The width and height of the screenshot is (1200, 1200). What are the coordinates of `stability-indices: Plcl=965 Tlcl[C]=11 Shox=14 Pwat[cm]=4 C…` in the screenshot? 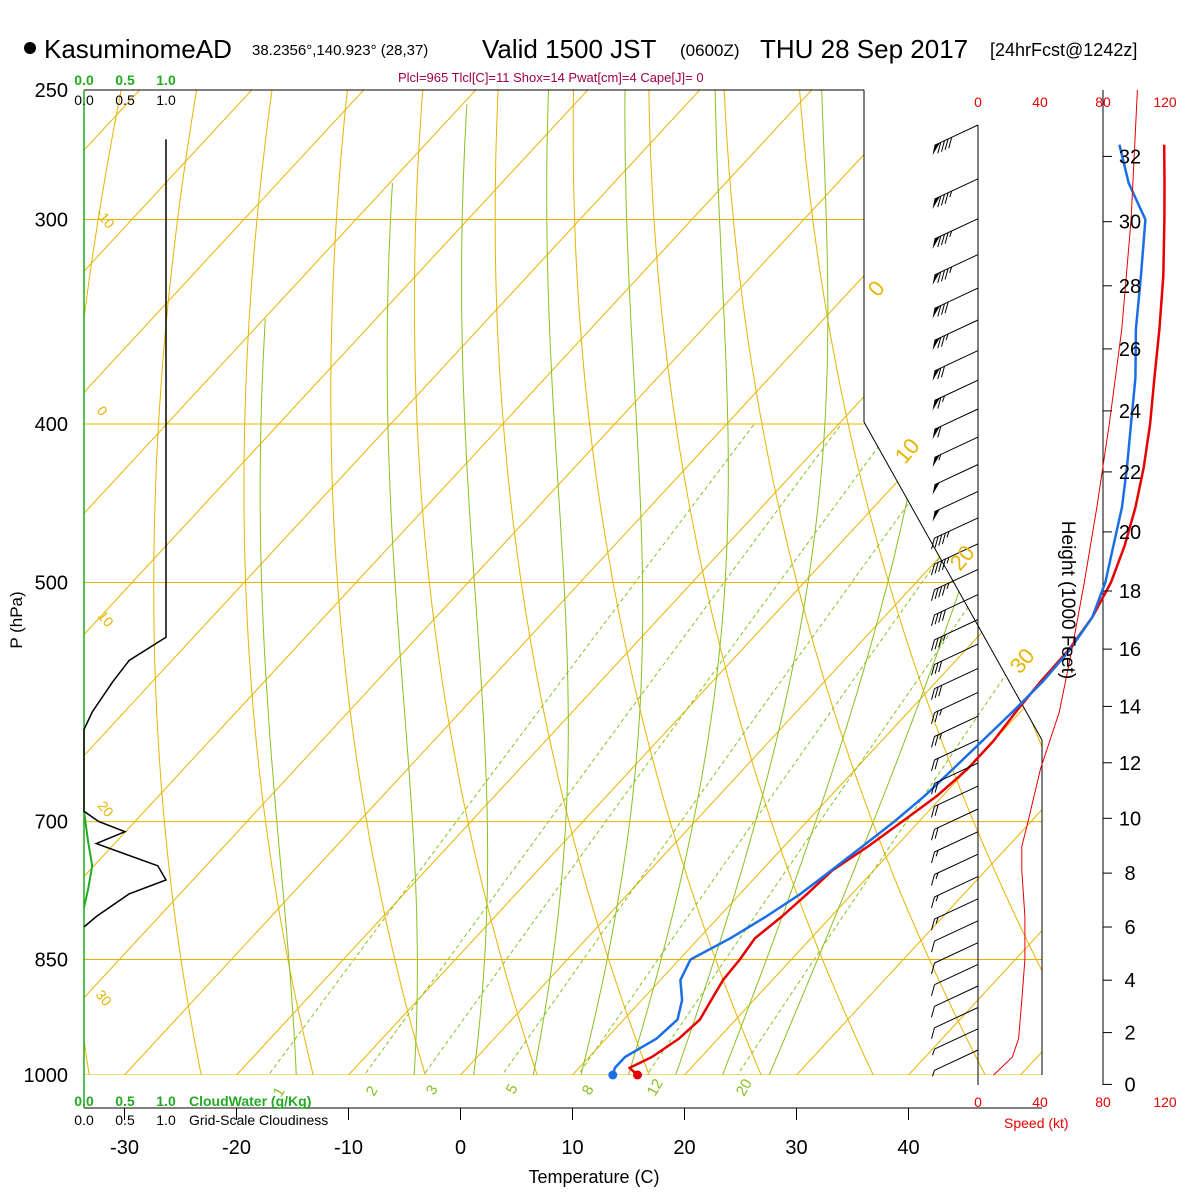 It's located at (551, 77).